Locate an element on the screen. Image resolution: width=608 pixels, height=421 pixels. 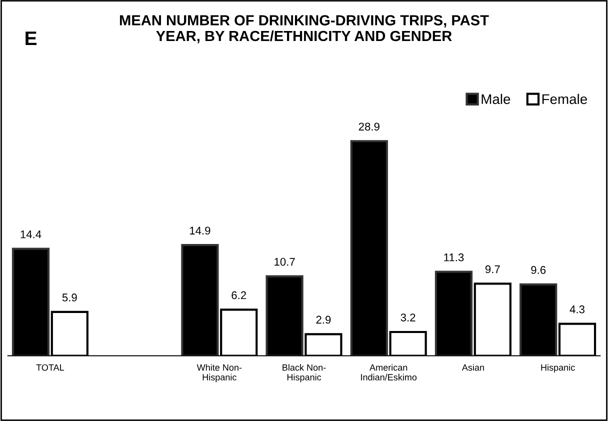
x-tick-label: White Non- Hispanic is located at coordinates (219, 373).